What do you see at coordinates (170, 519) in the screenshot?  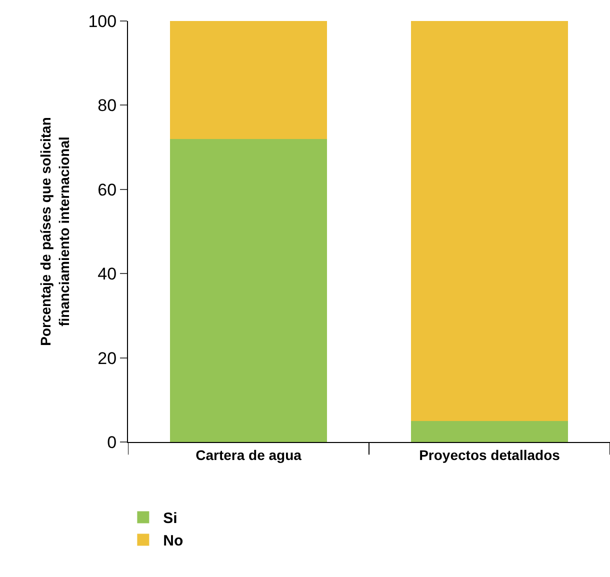 I see `legend-label: Si` at bounding box center [170, 519].